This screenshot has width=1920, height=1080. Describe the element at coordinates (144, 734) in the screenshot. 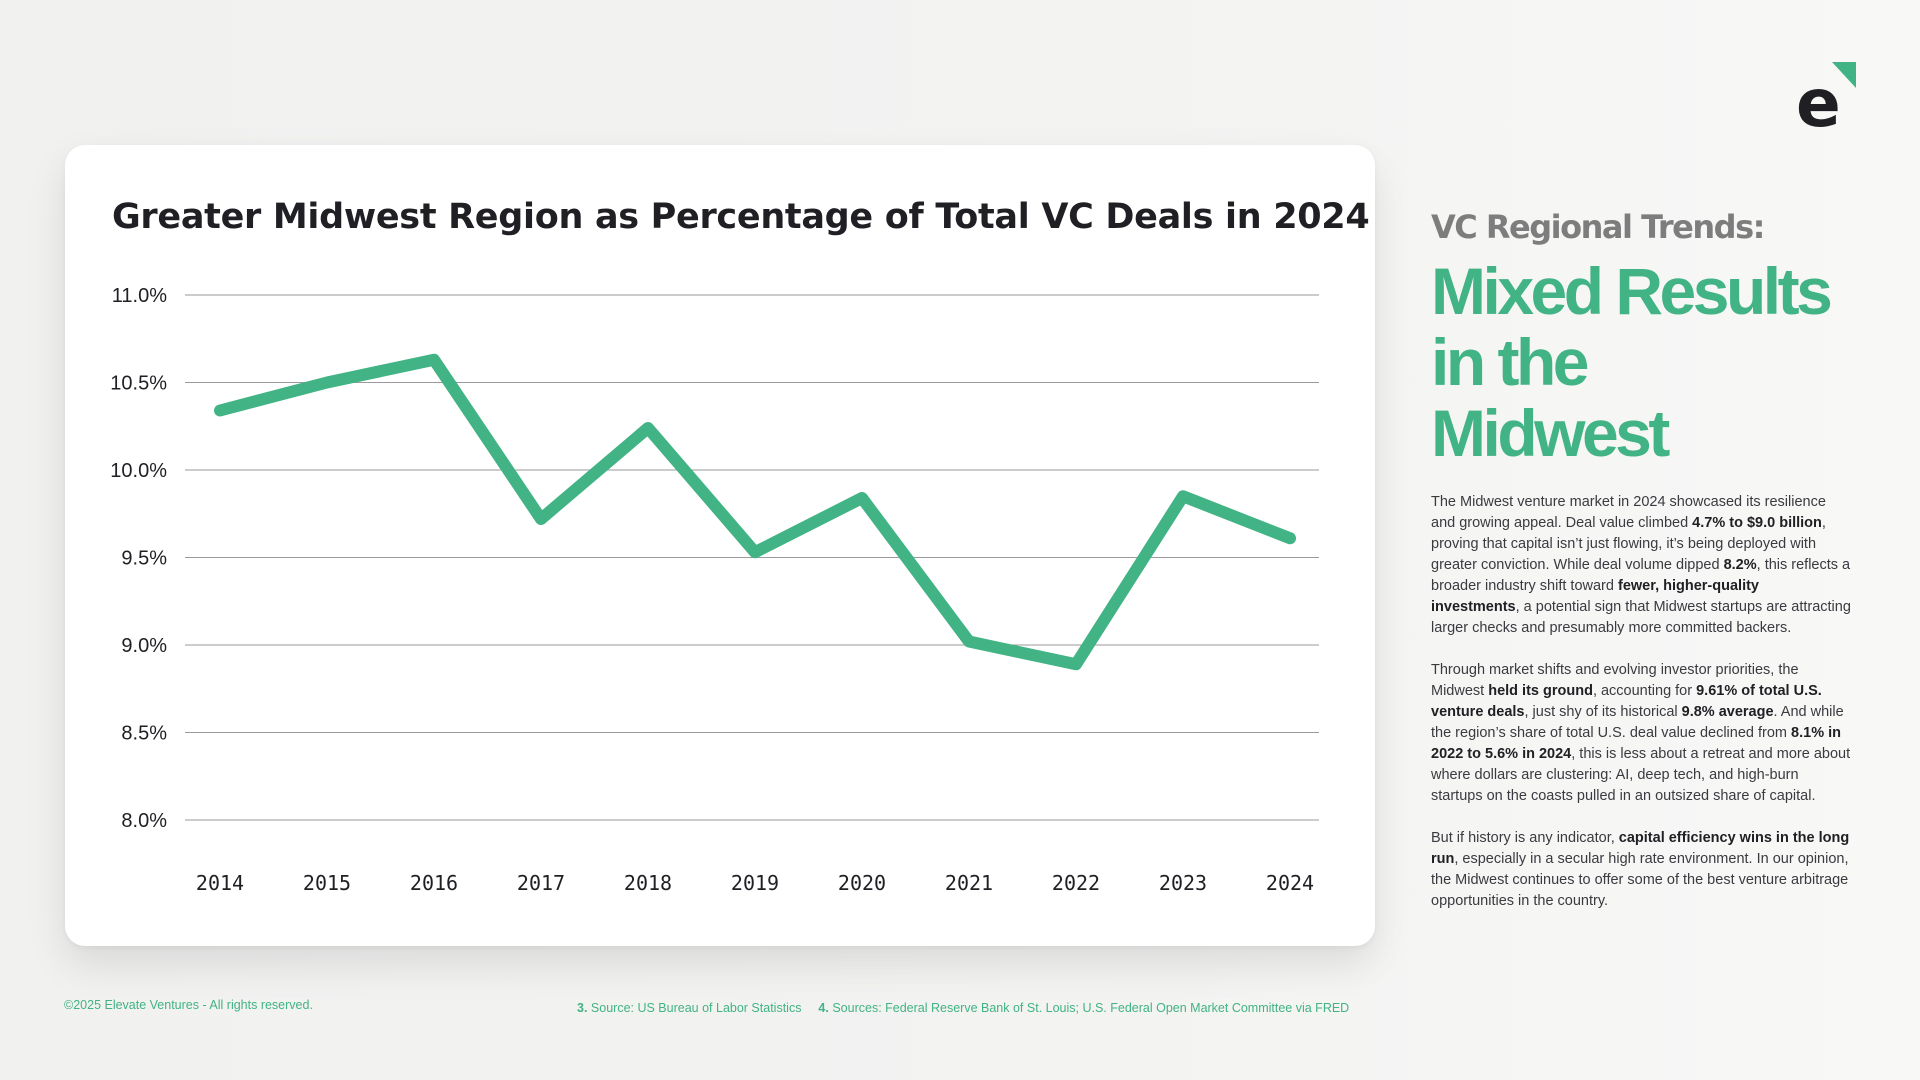

I see `y-tick-label: 8.5%` at that location.